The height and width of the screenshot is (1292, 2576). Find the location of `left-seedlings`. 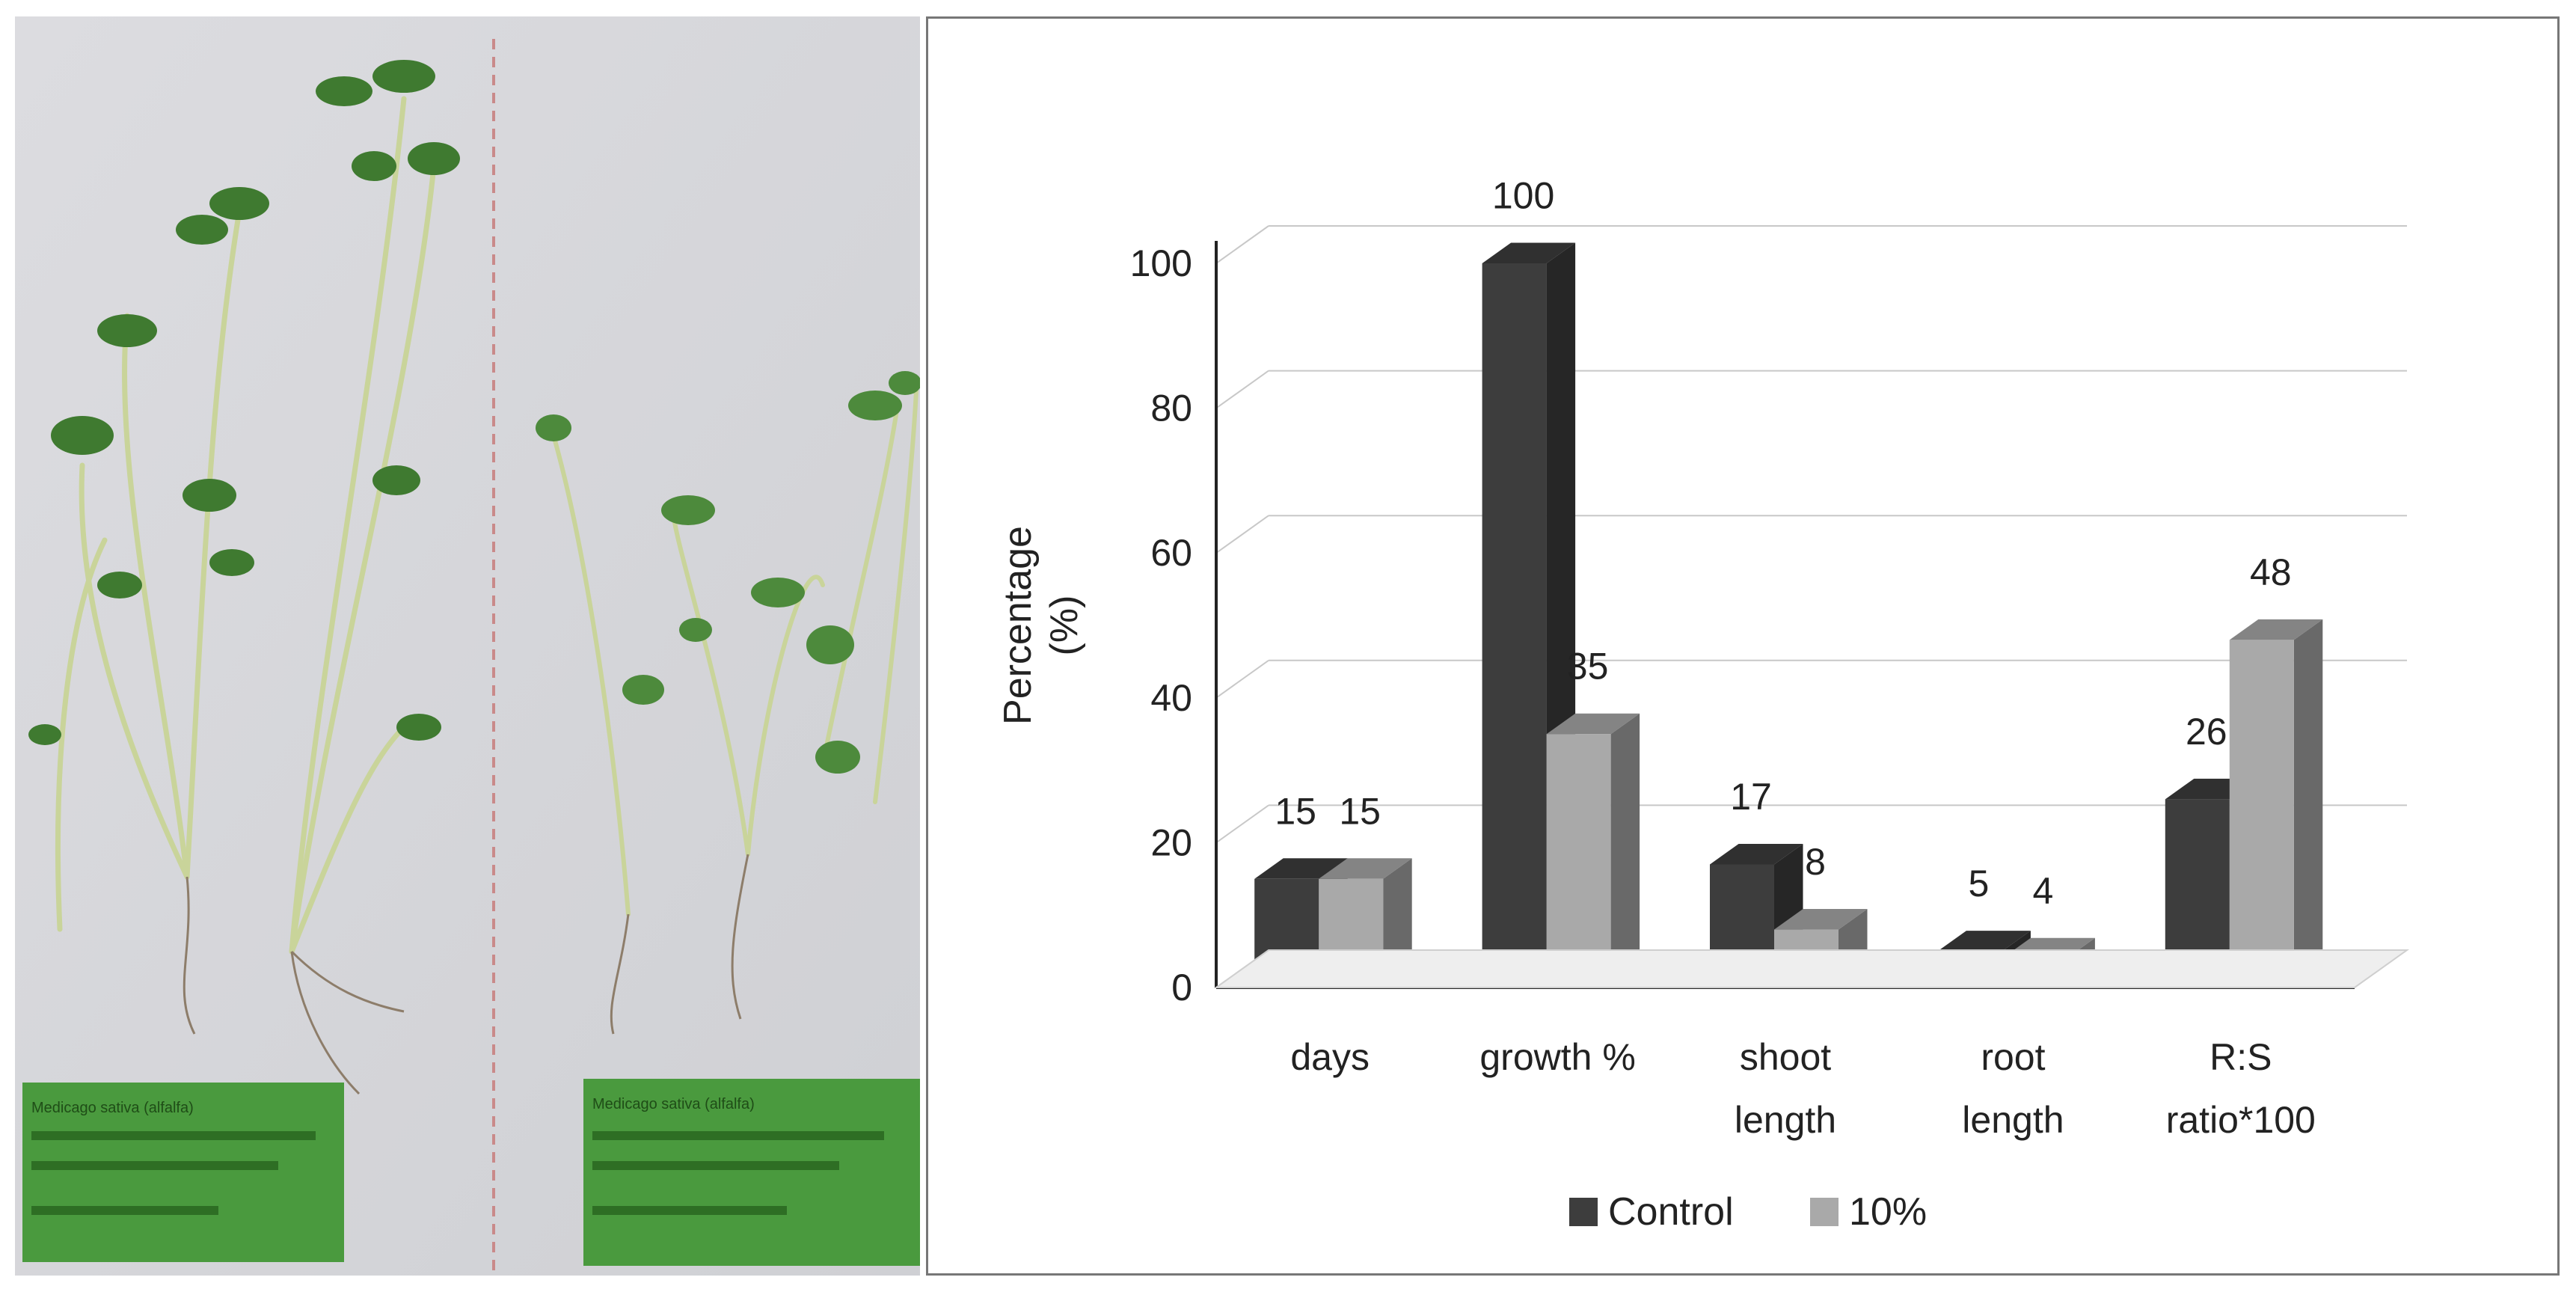

left-seedlings is located at coordinates (246, 525).